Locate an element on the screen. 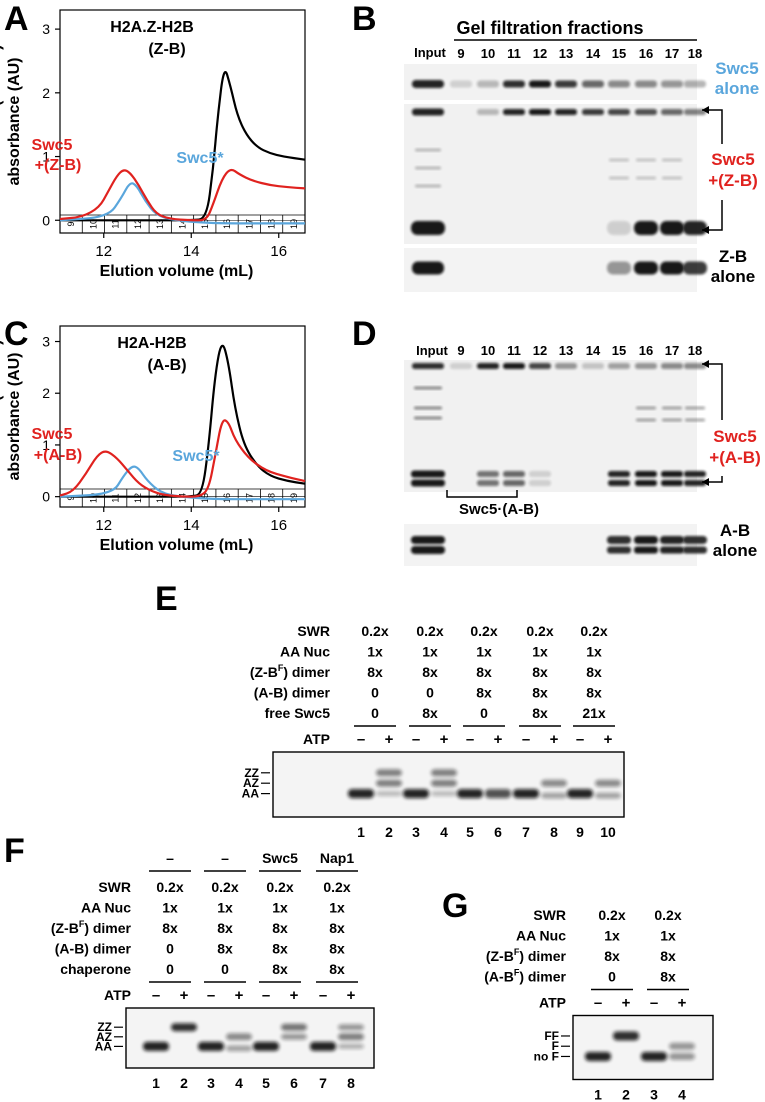  lane-number: 1 is located at coordinates (598, 1094).